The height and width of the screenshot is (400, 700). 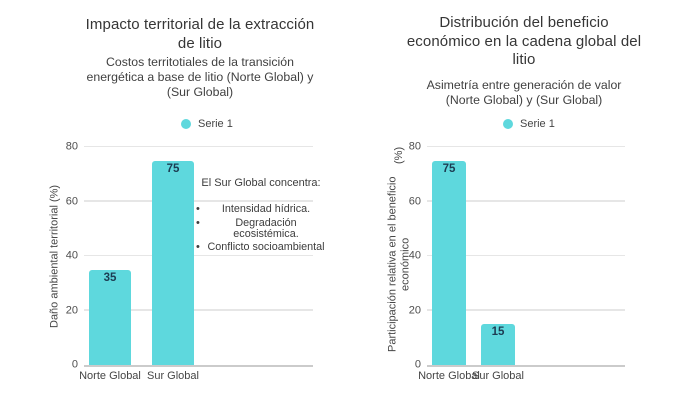 I want to click on bullet-item: • Degradación ecosistémica., so click(x=261, y=228).